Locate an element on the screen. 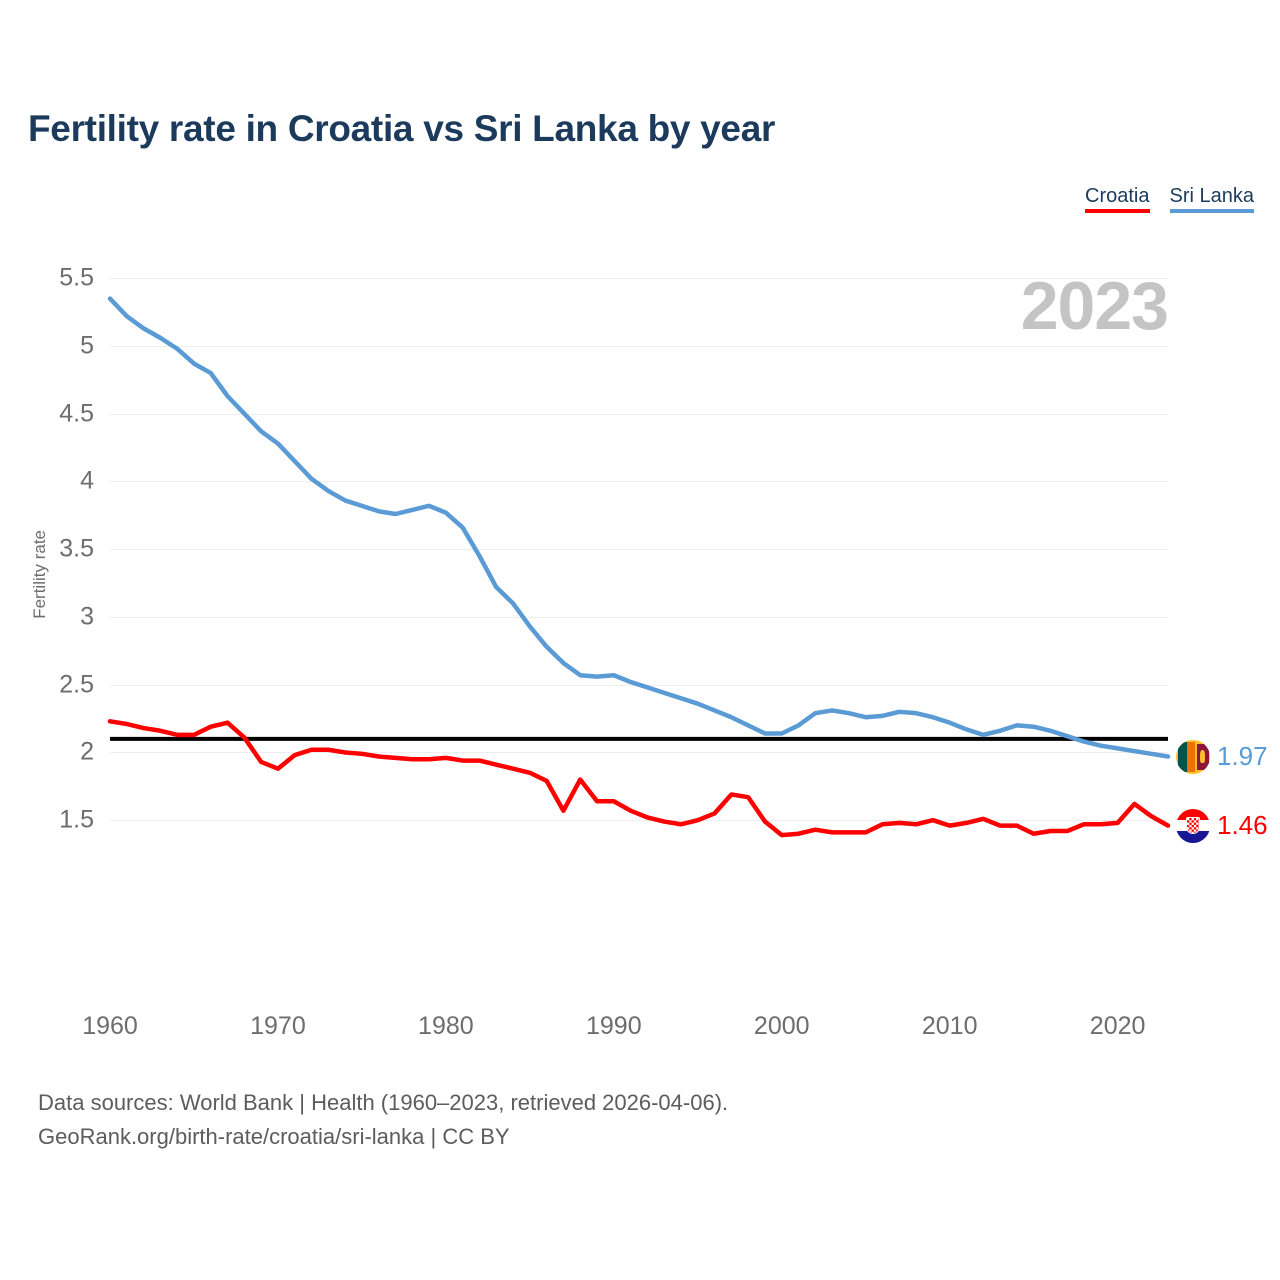 The width and height of the screenshot is (1280, 1280). legend-item-sri-lanka: Sri Lanka is located at coordinates (1212, 199).